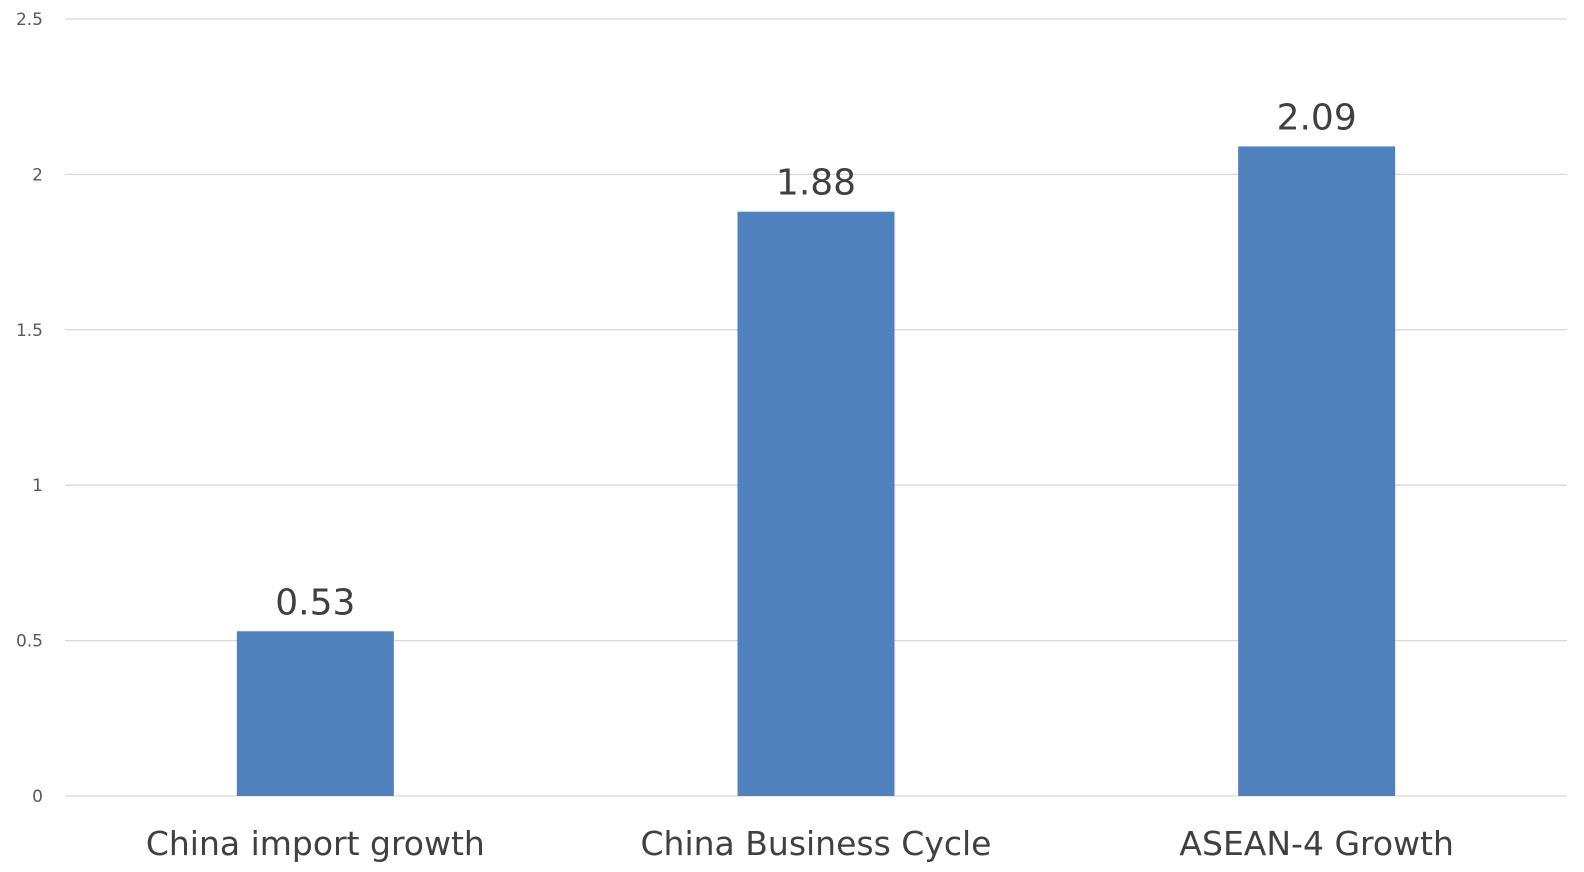 The image size is (1584, 872). I want to click on x-tick-label: China Business Cycle, so click(816, 843).